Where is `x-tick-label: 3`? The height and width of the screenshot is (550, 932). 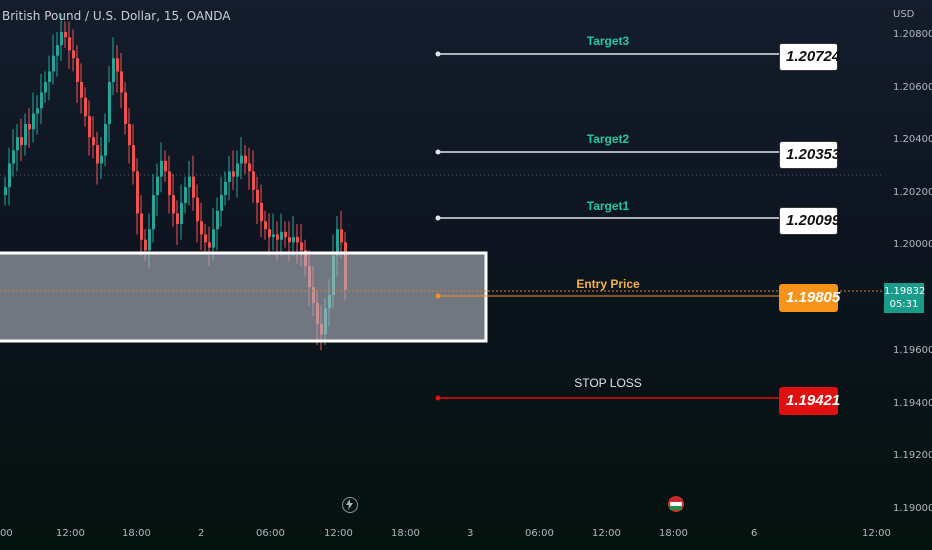
x-tick-label: 3 is located at coordinates (470, 533).